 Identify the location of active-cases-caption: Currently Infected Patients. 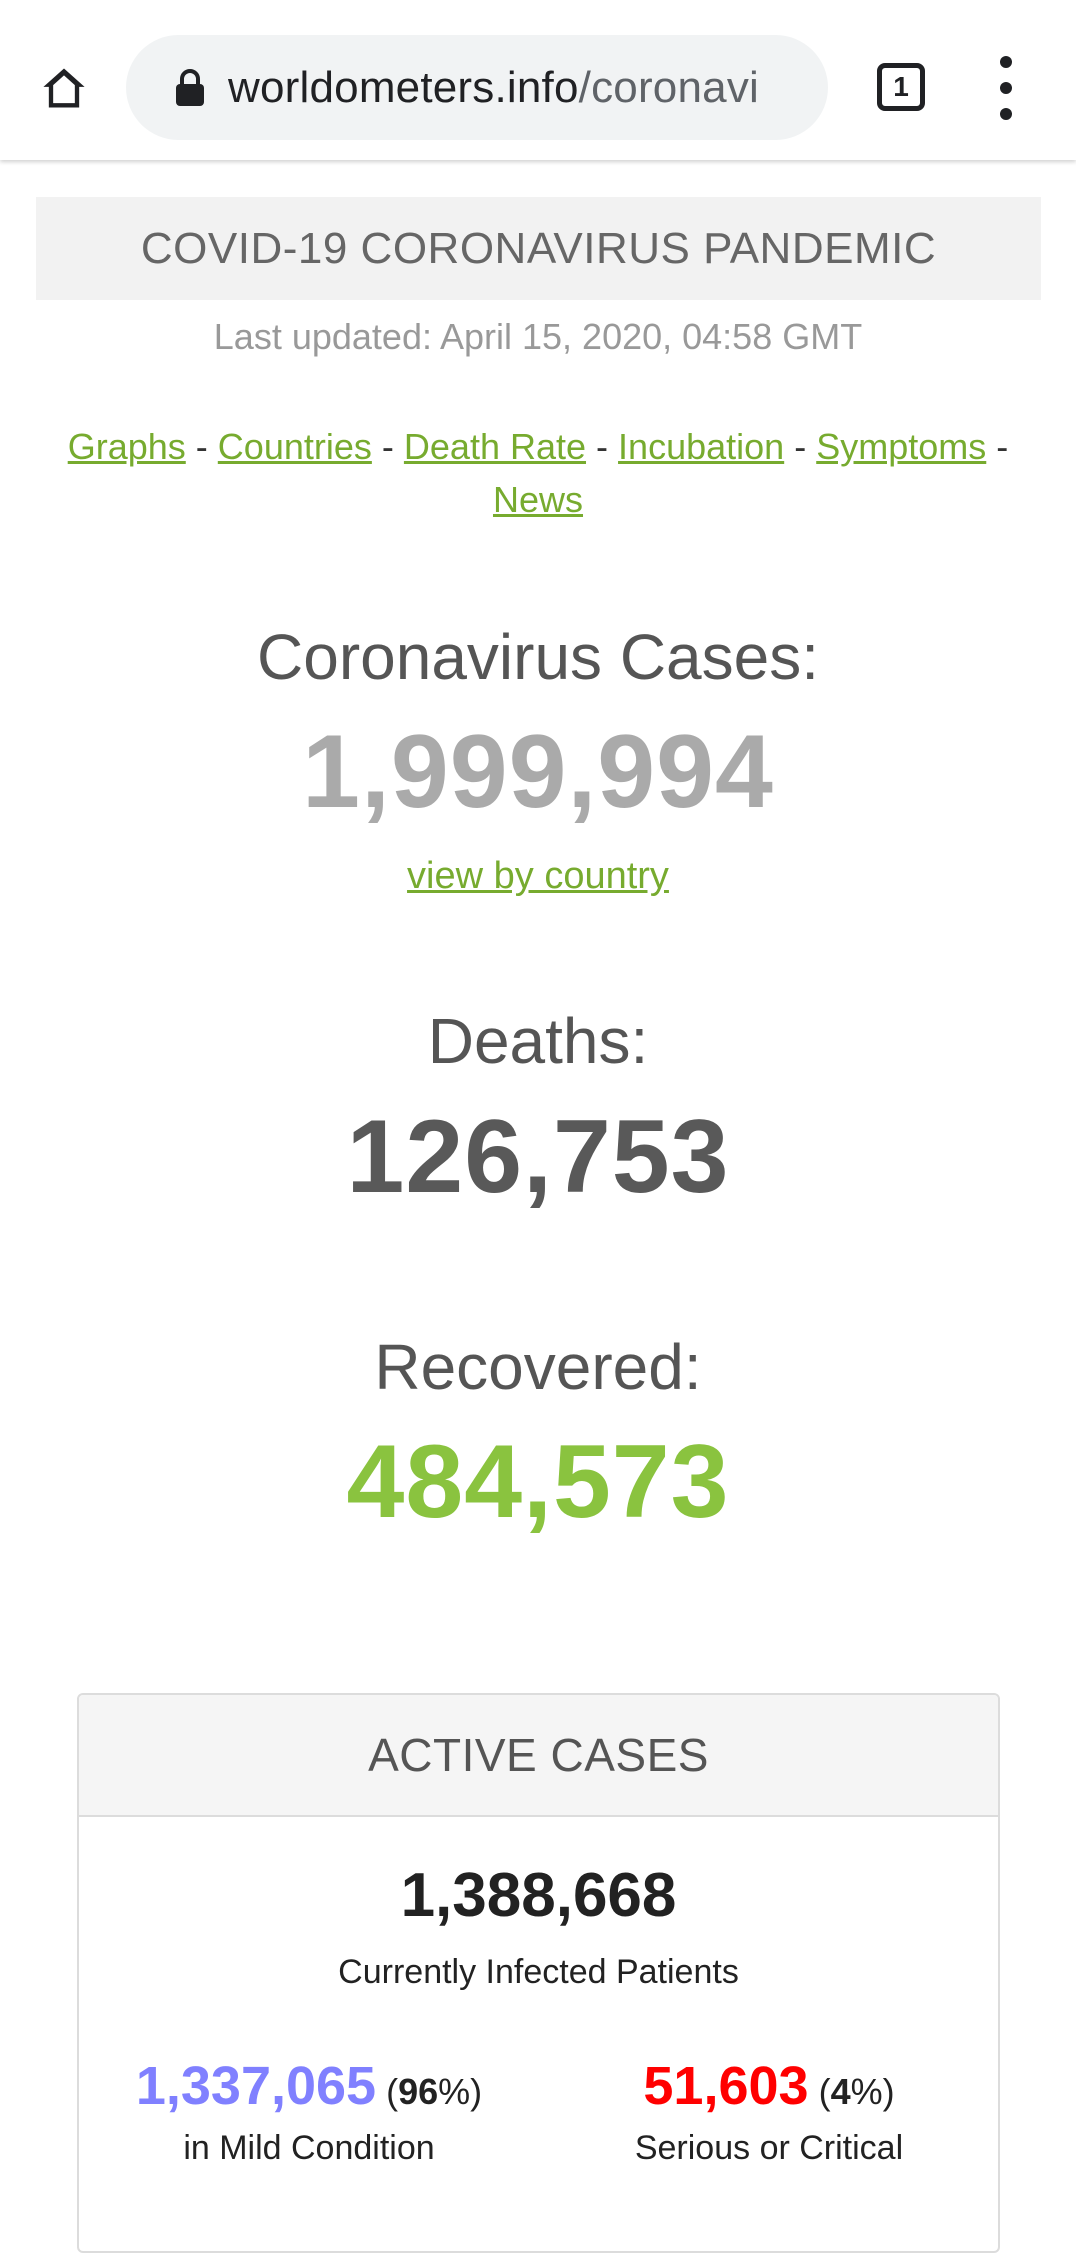
(538, 1972).